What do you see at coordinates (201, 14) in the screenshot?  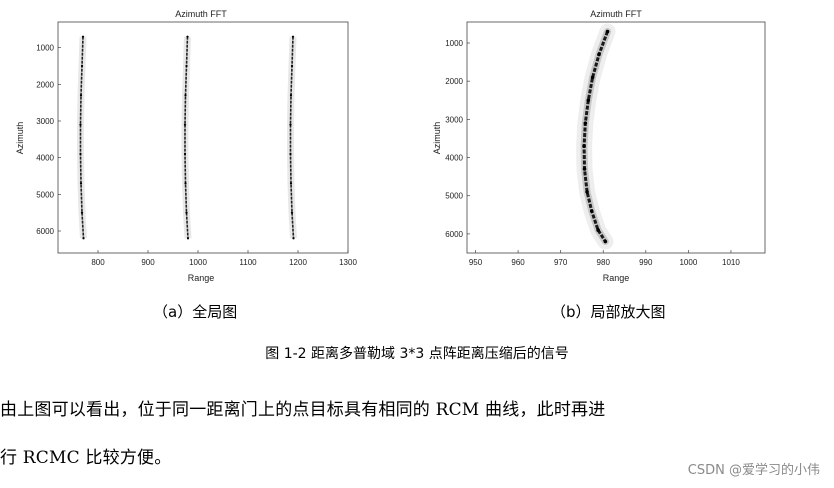 I see `plot-a-title: Azimuth FFT` at bounding box center [201, 14].